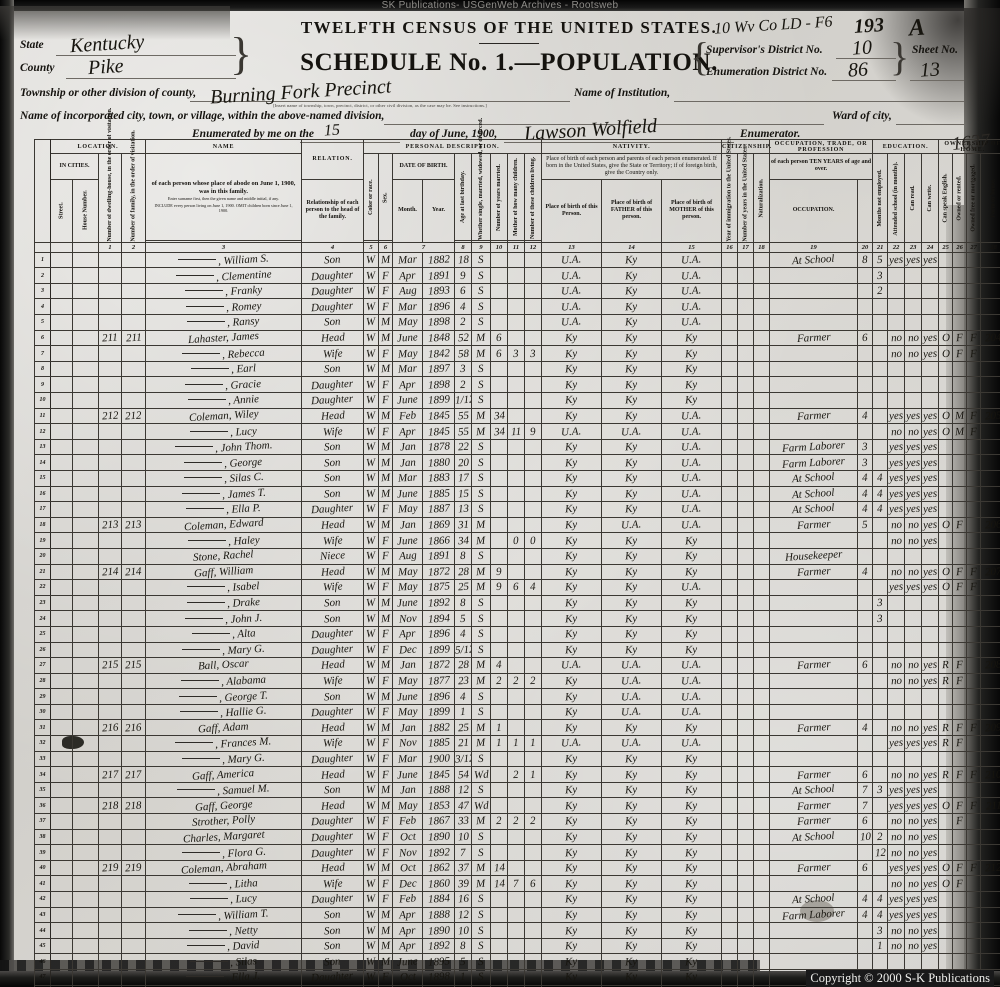  Describe the element at coordinates (865, 884) in the screenshot. I see `cell-mos` at that location.